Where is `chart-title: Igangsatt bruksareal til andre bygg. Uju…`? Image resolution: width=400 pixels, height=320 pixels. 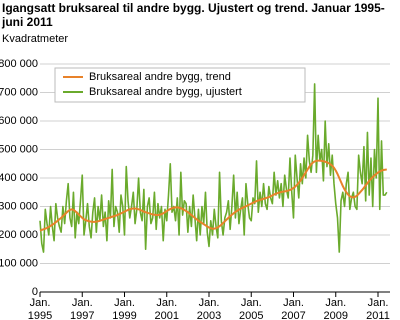
chart-title: Igangsatt bruksareal til andre bygg. Uju… is located at coordinates (193, 15).